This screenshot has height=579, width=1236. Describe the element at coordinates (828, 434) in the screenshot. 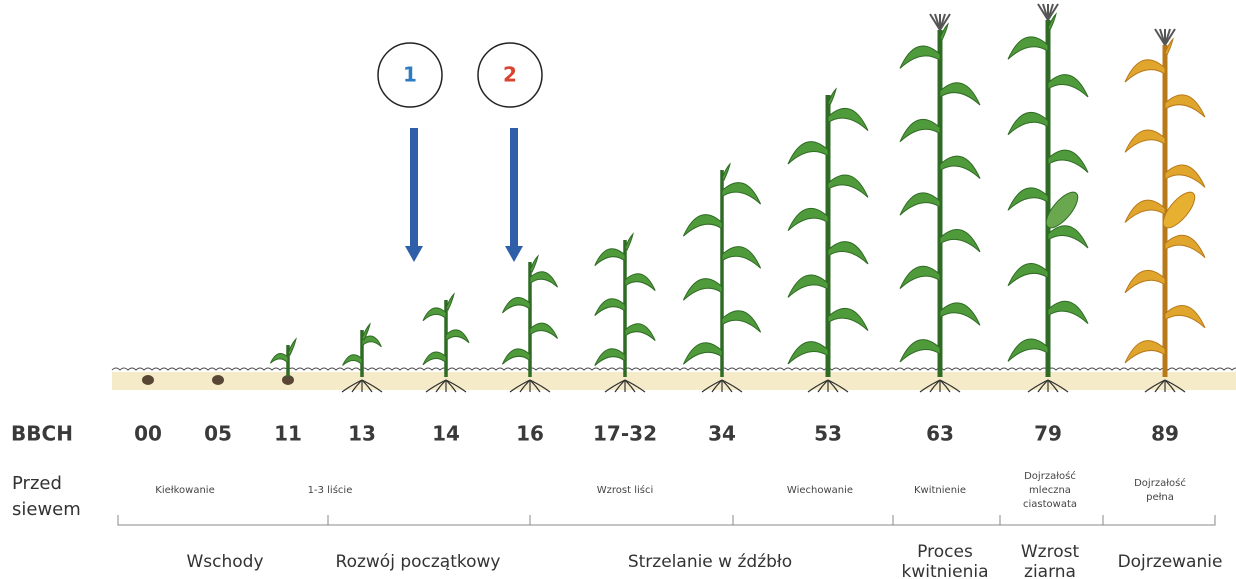

I see `bbch-code: 53` at that location.